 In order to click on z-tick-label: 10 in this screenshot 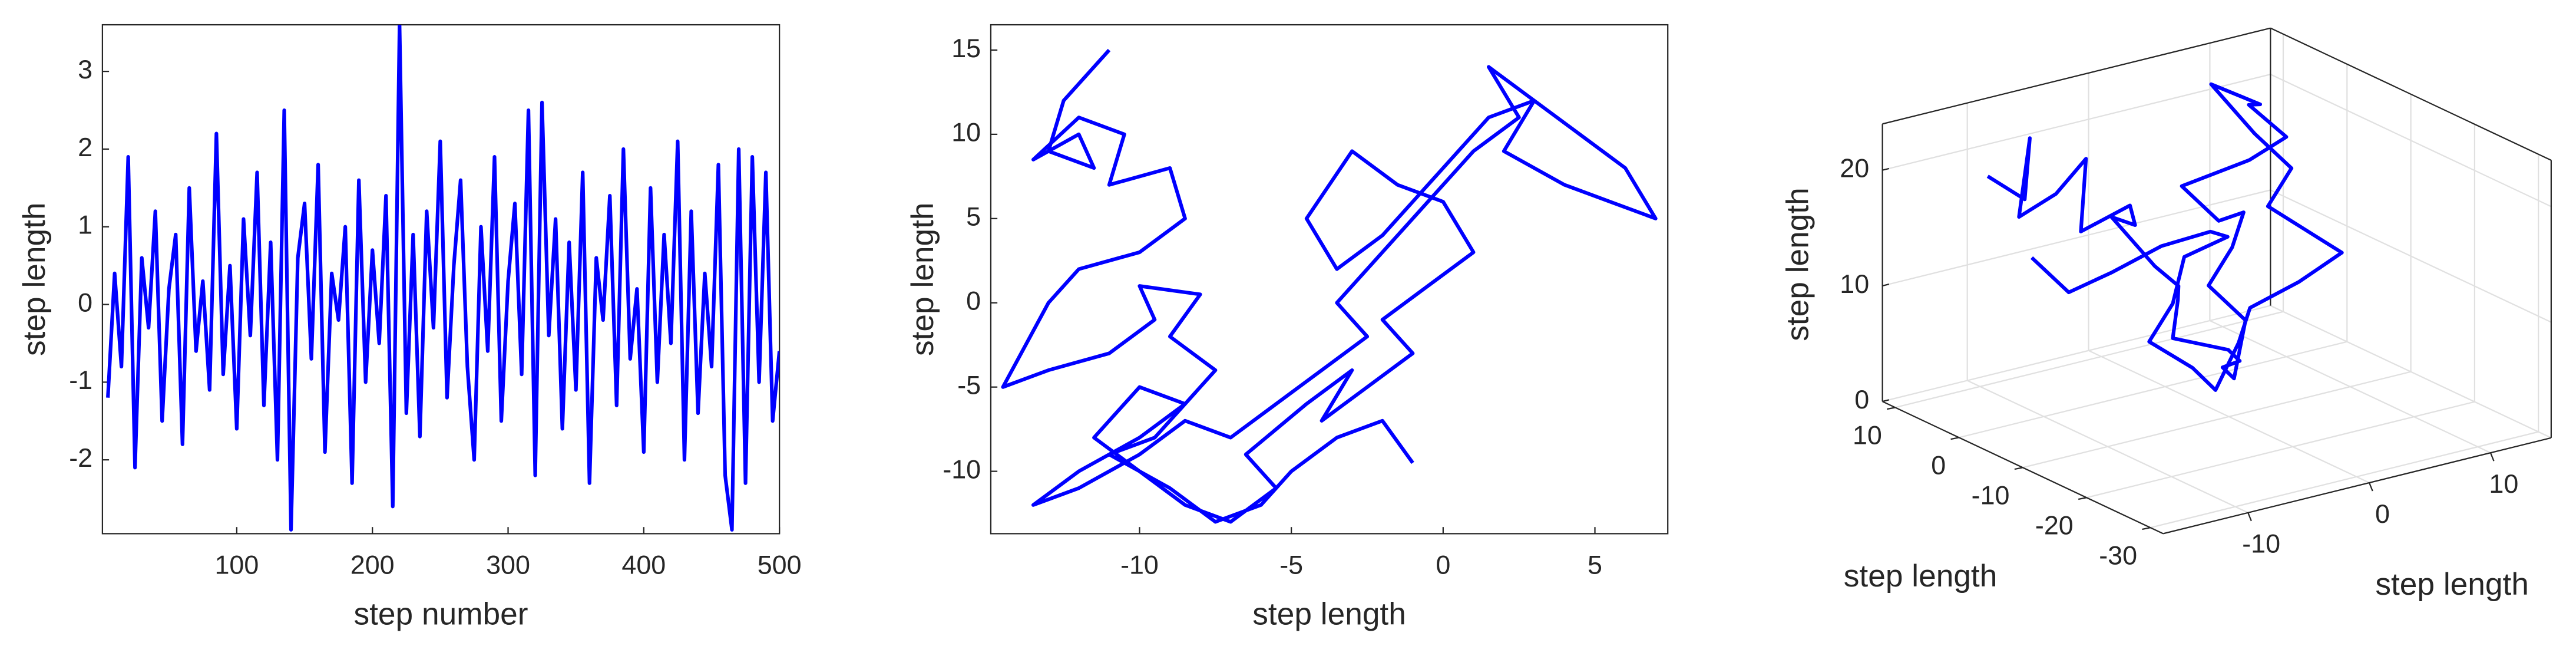, I will do `click(1854, 284)`.